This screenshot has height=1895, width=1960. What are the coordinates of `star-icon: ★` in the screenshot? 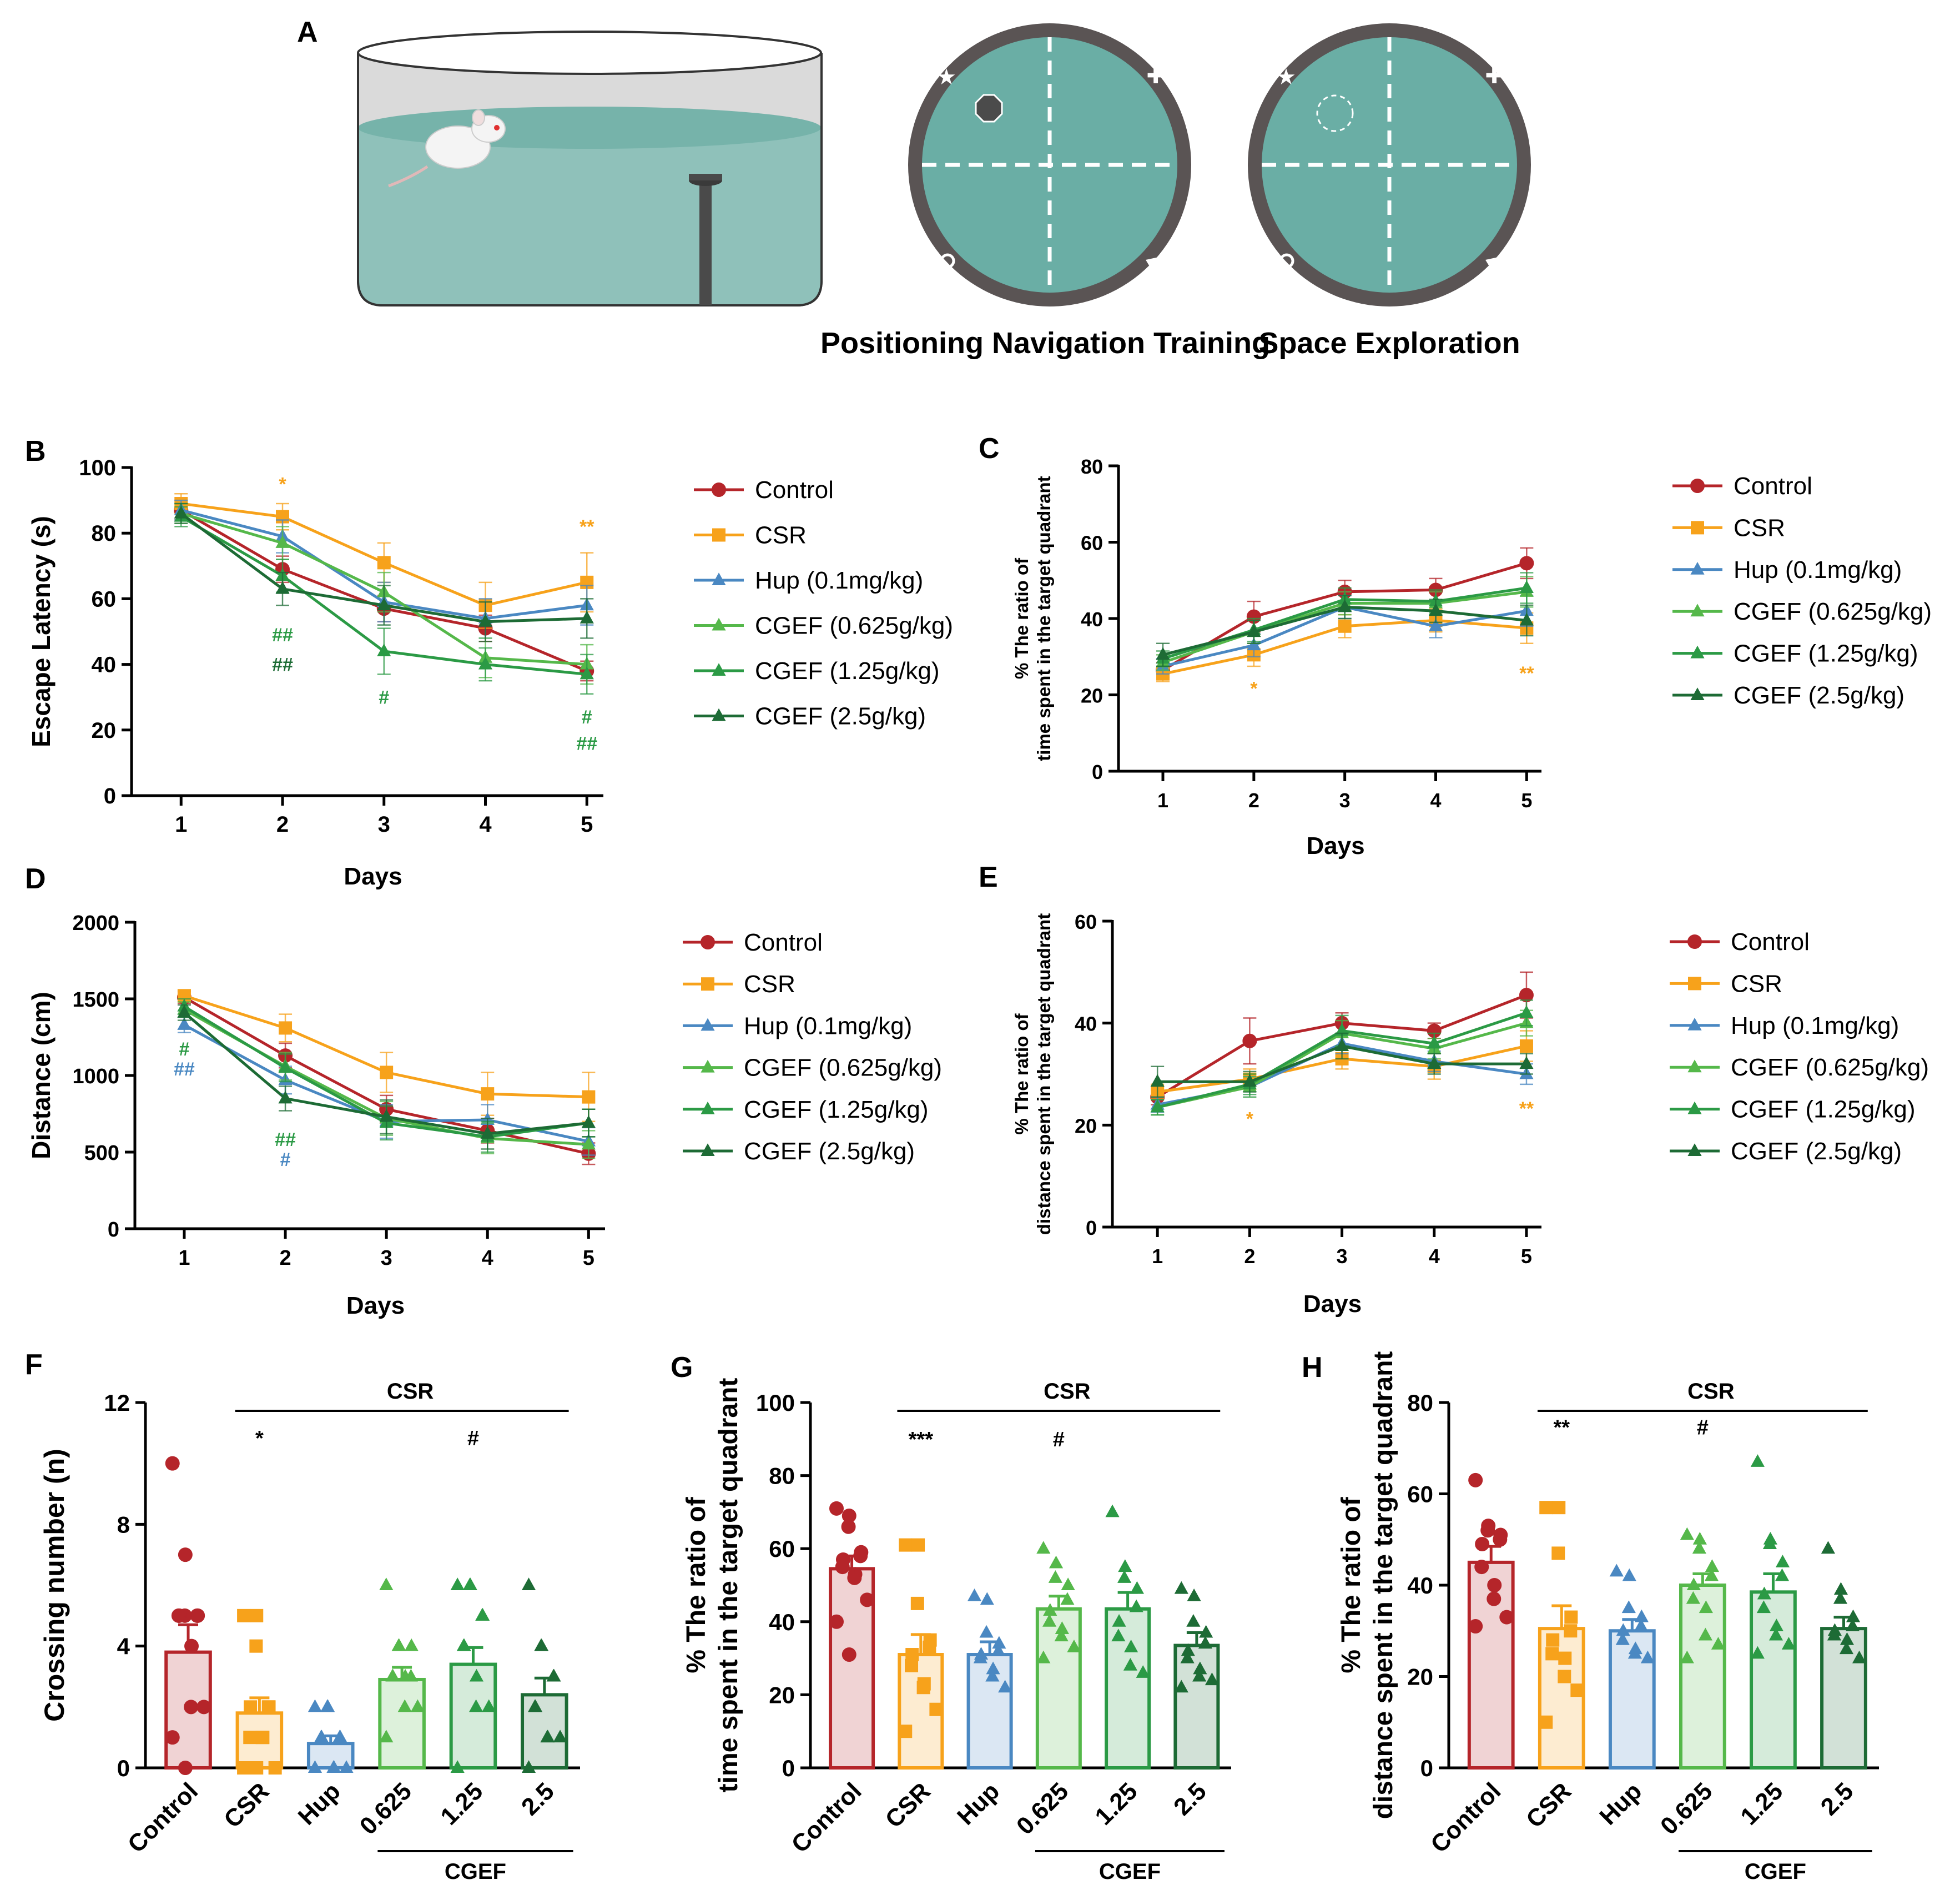 It's located at (1286, 77).